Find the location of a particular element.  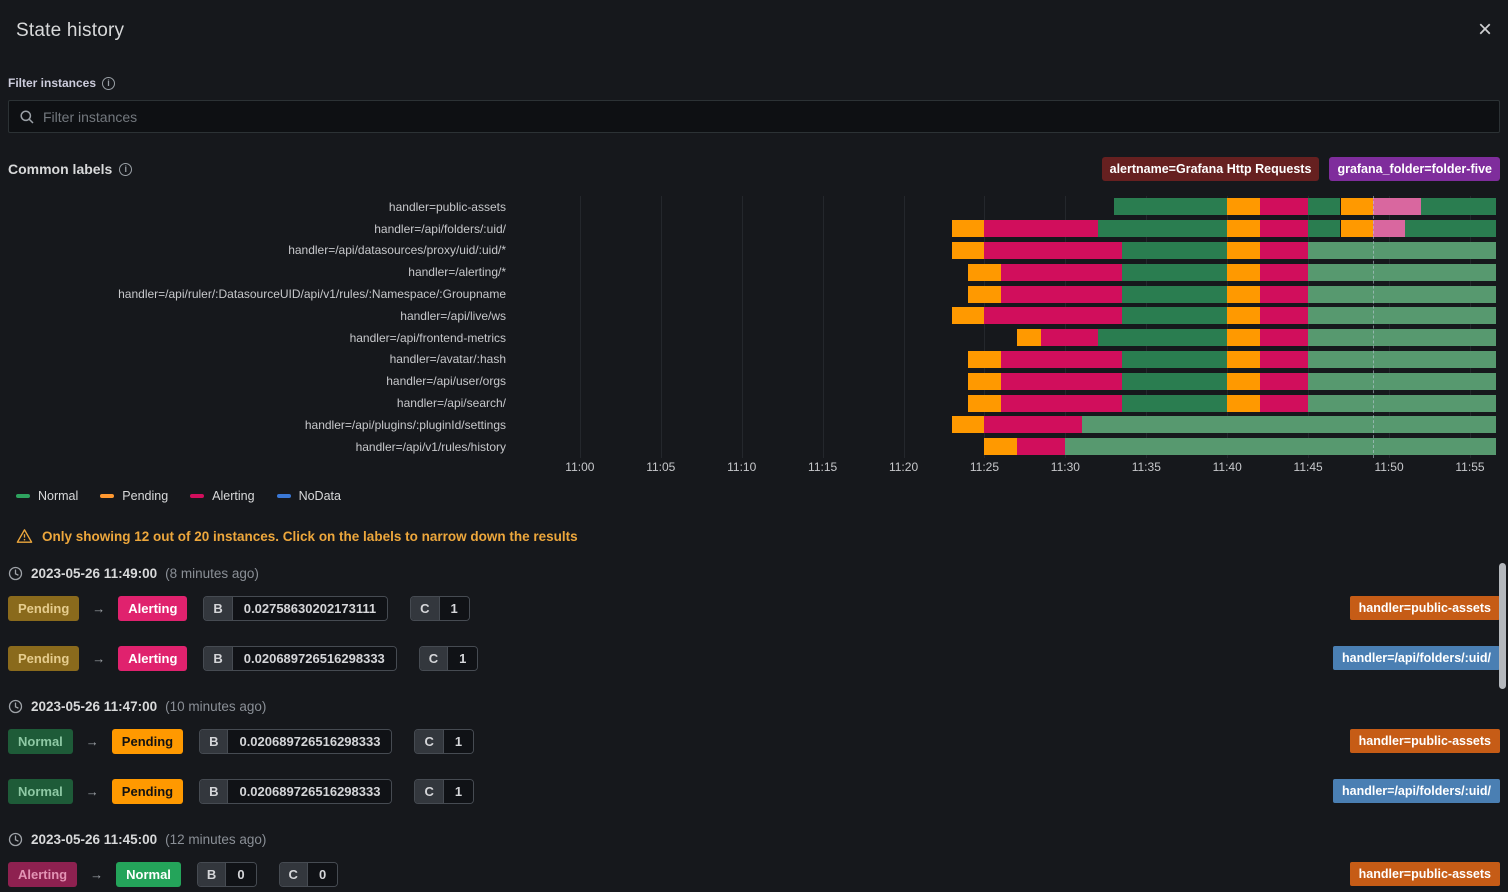

timeline-row-label-cell: handler=/api/search/ is located at coordinates (260, 403).